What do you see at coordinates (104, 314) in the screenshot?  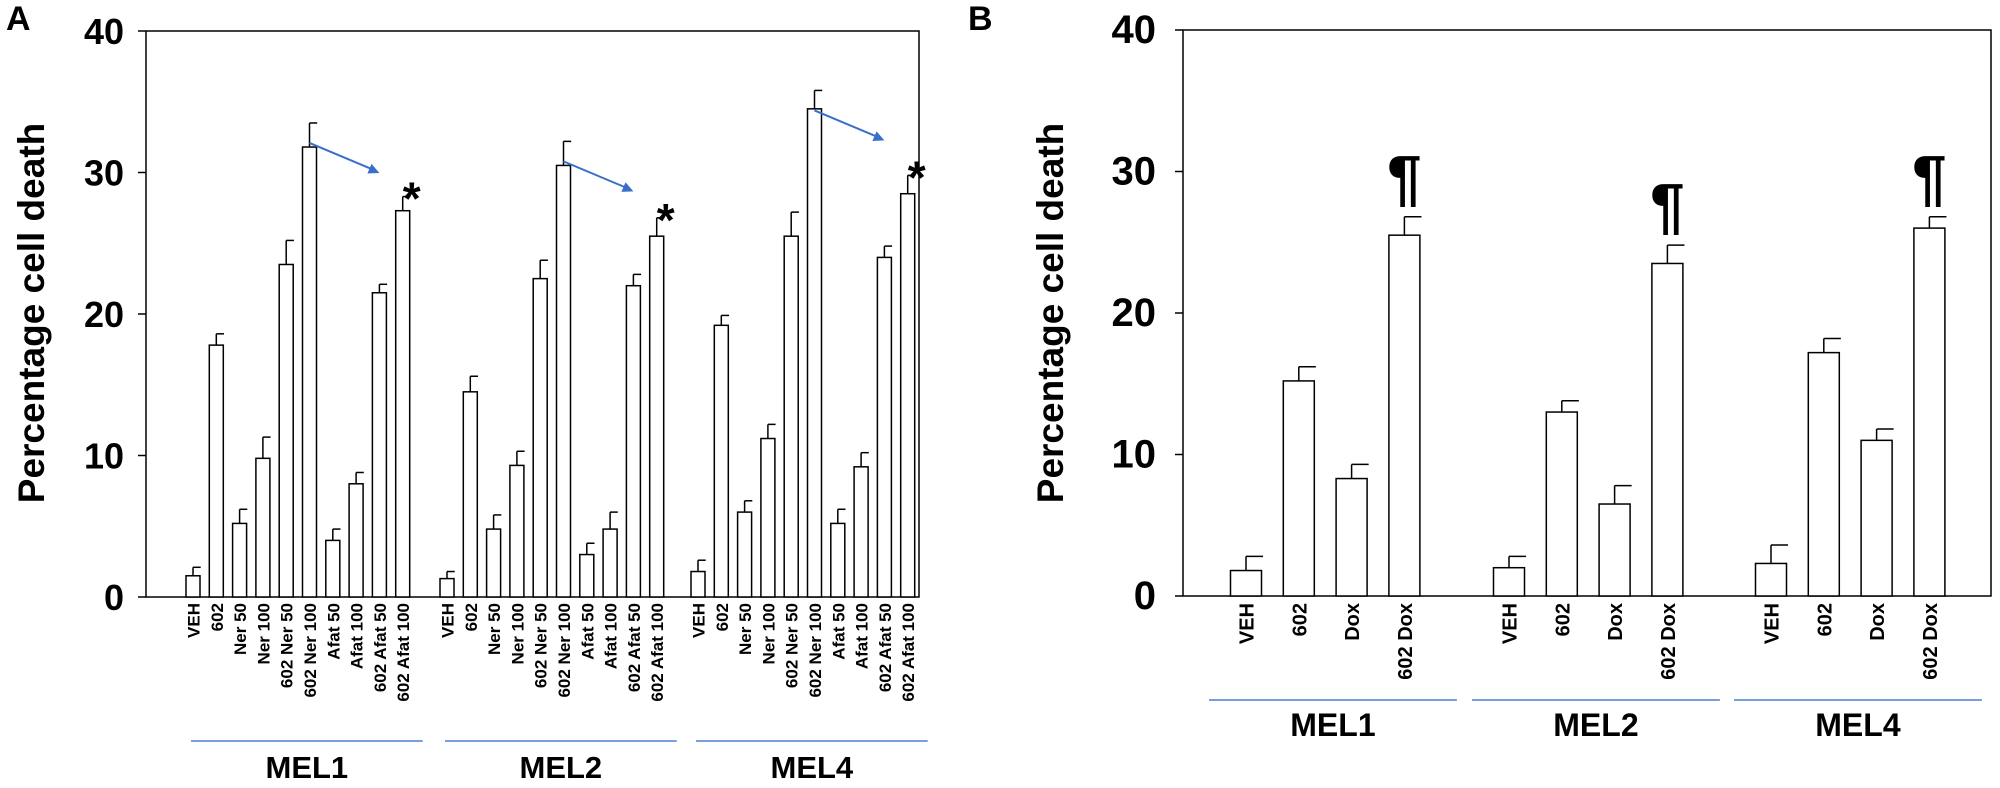 I see `panel-a-y-tick-label: 20` at bounding box center [104, 314].